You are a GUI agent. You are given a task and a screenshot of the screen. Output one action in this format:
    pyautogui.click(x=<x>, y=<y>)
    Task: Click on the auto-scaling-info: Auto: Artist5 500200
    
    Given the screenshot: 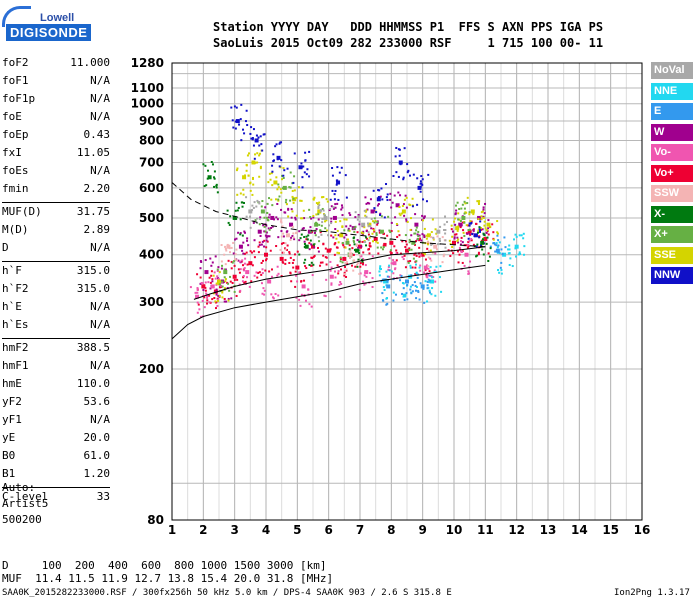 What is the action you would take?
    pyautogui.click(x=25, y=504)
    